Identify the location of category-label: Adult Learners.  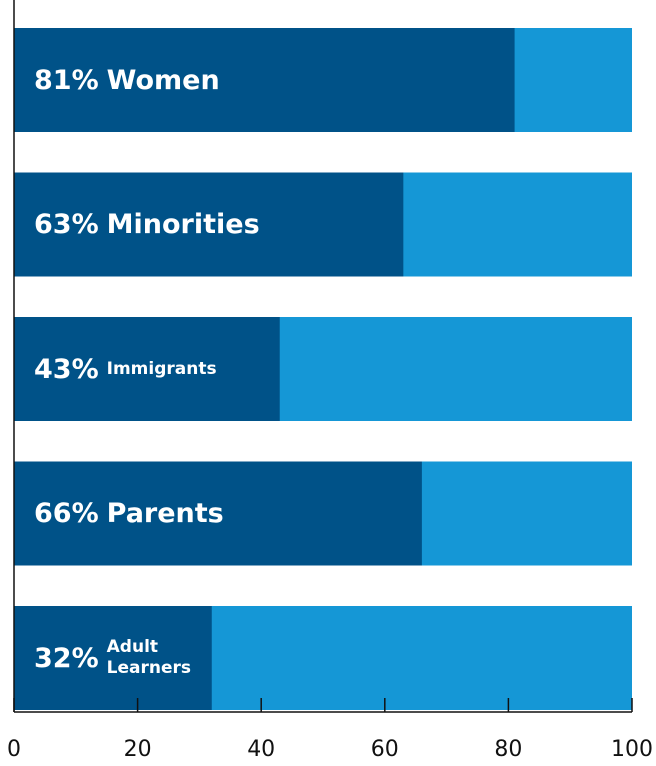
(148, 657).